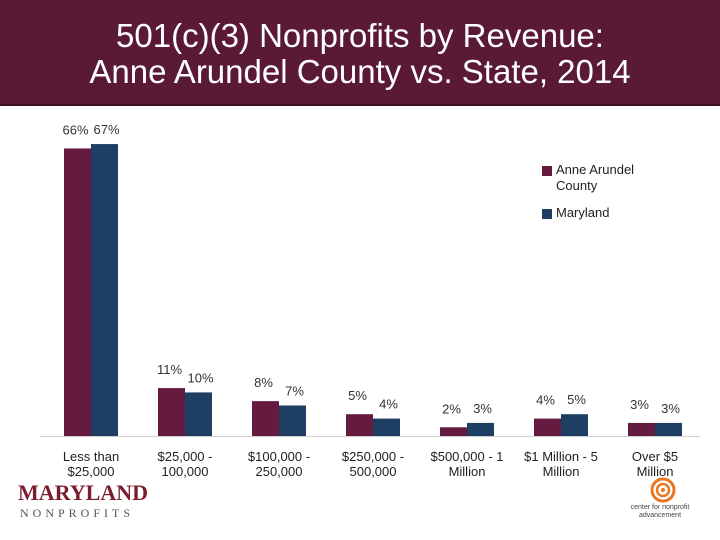  I want to click on category-label-3-line-1: $250,000 -, so click(373, 456).